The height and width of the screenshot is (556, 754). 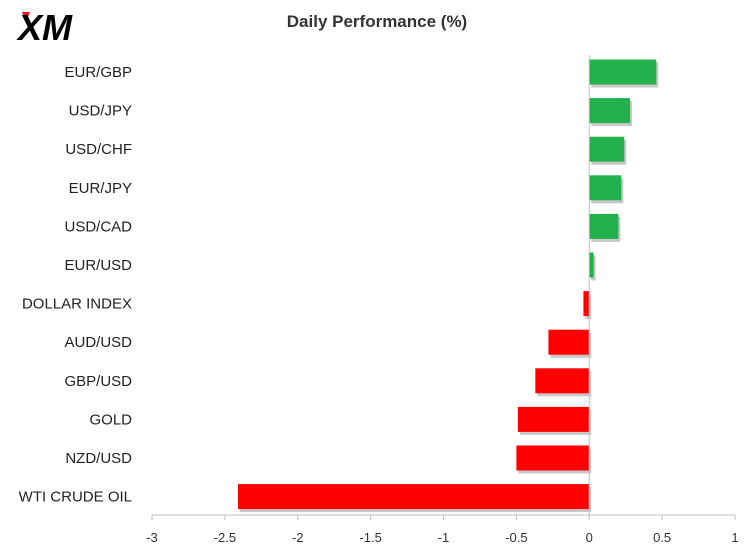 I want to click on bar-dollar-index, so click(x=586, y=304).